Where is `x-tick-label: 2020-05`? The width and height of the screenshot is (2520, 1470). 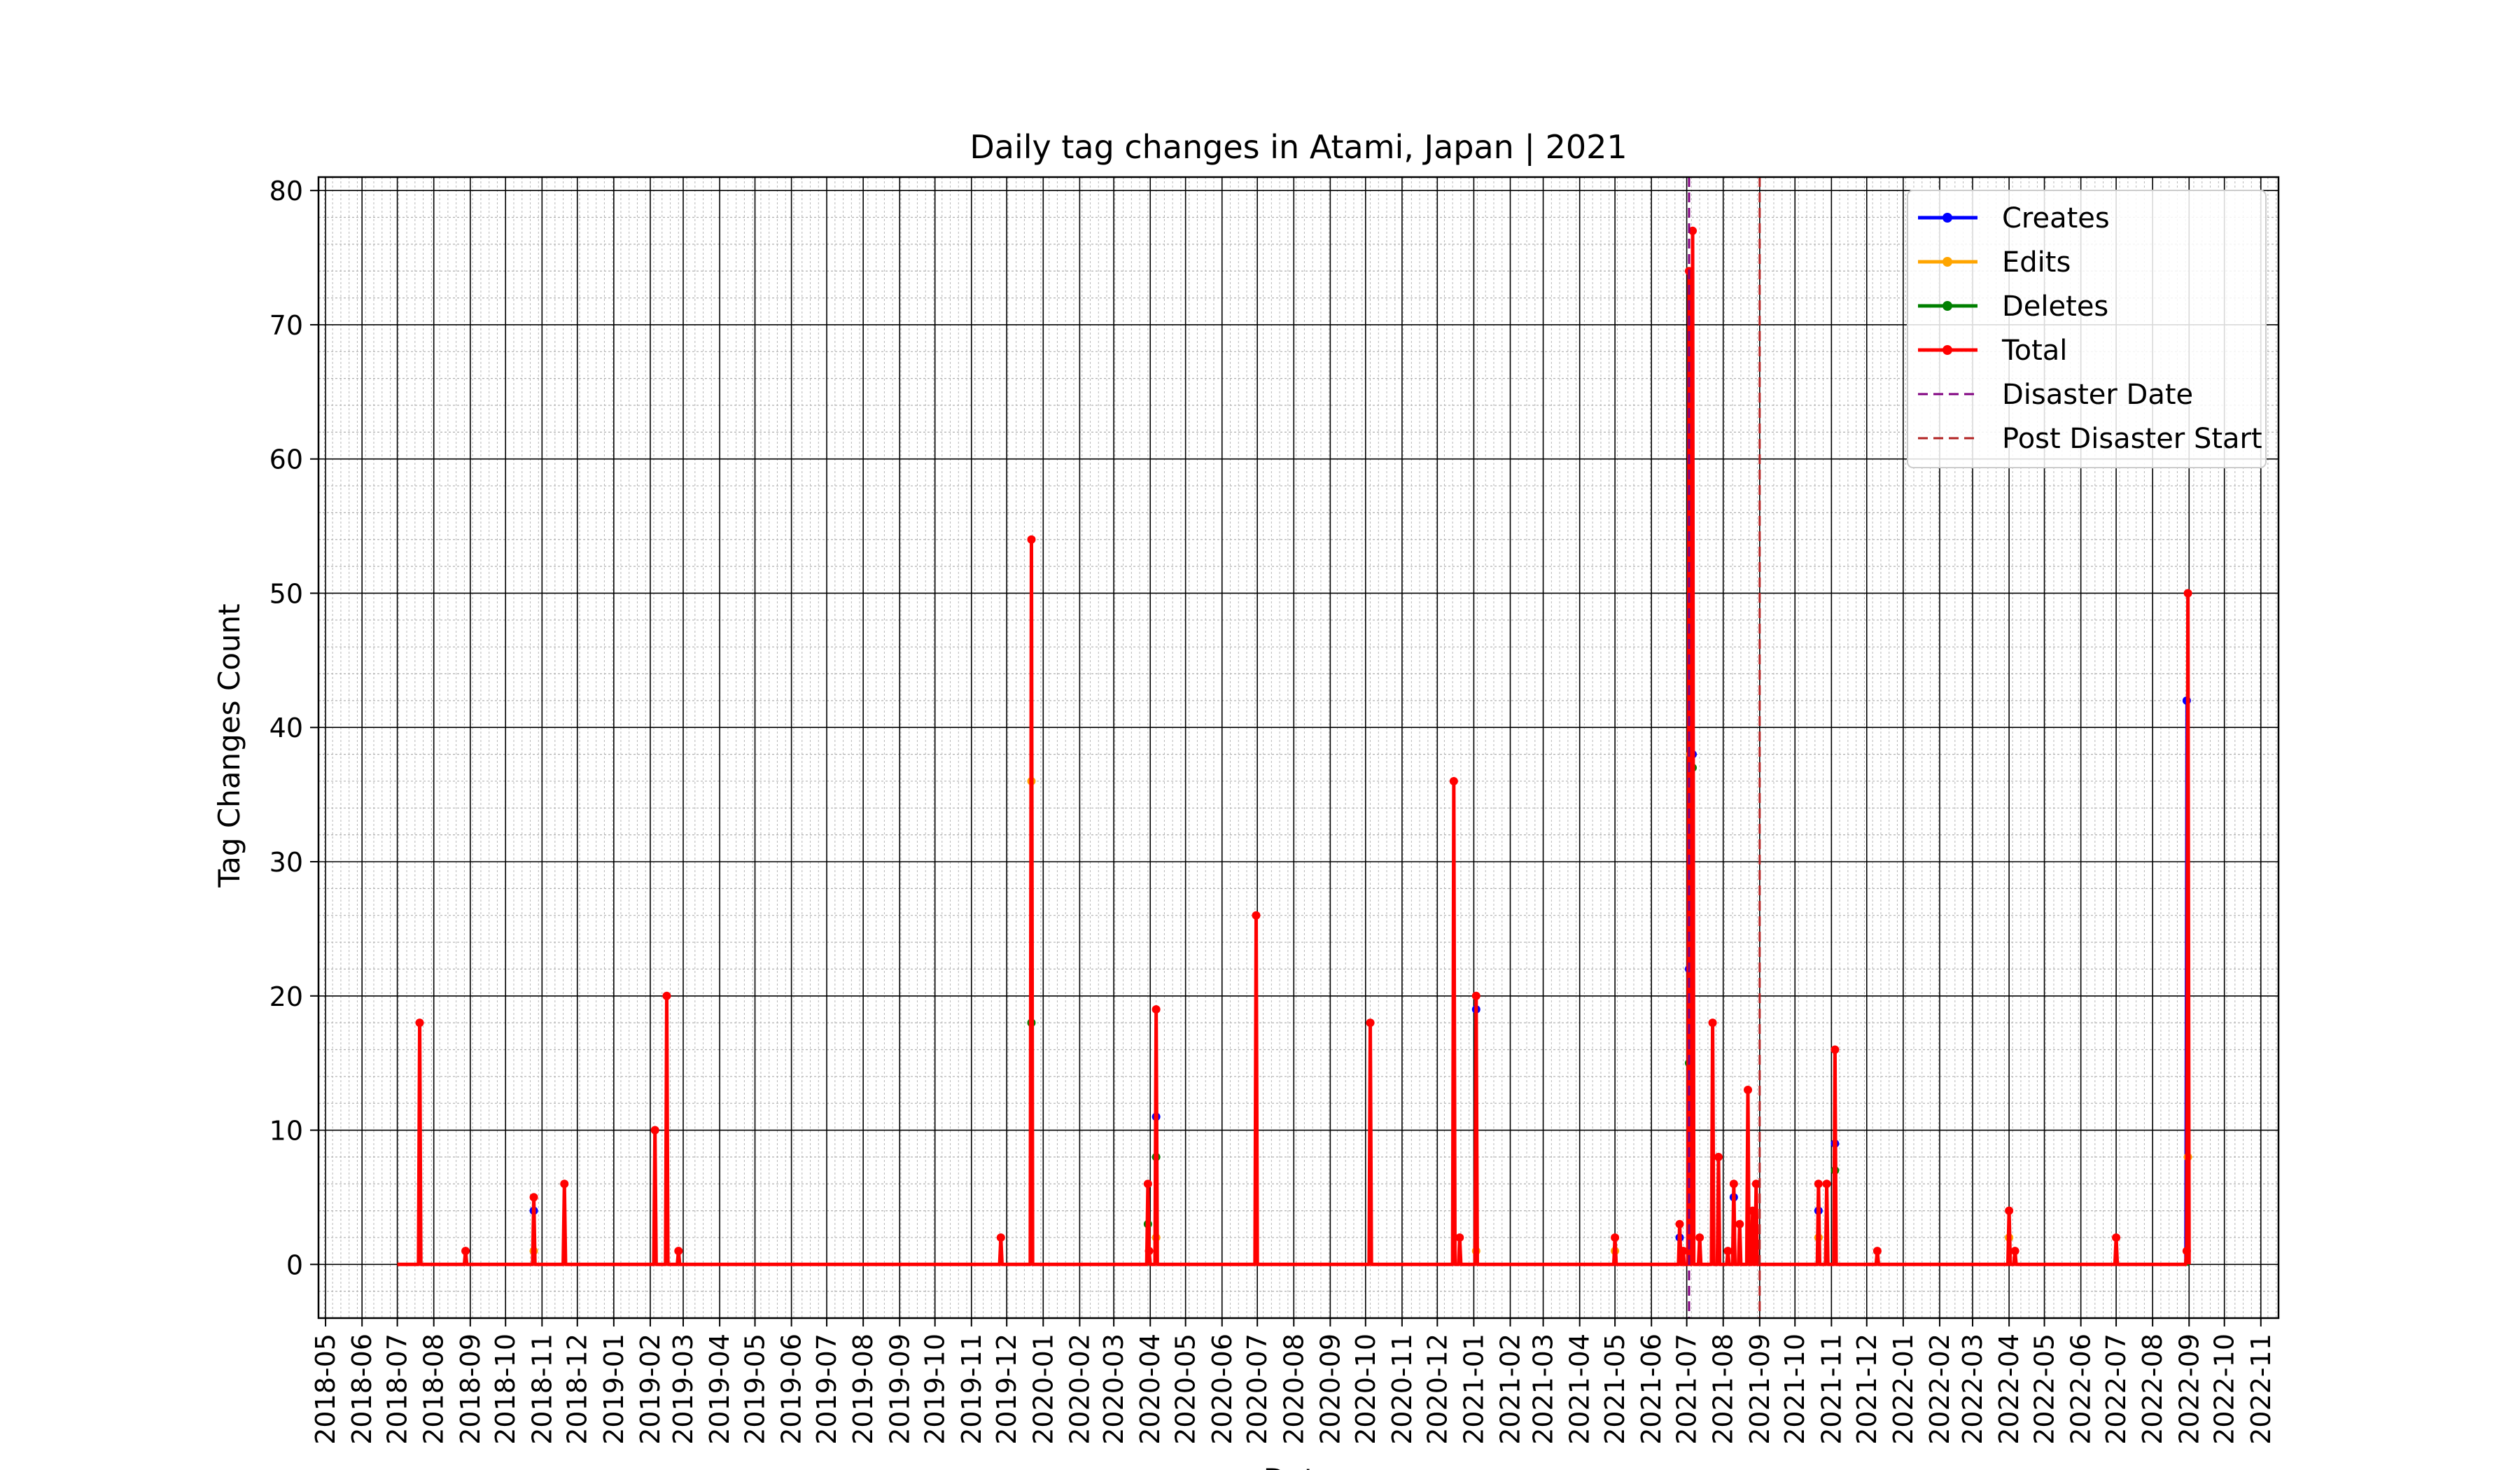 x-tick-label: 2020-05 is located at coordinates (1185, 1389).